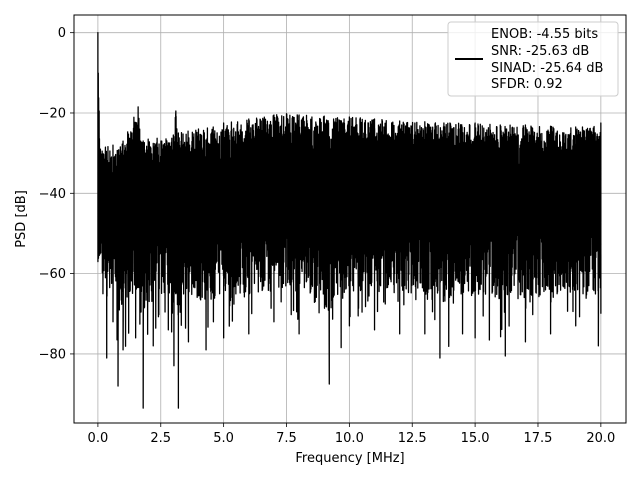 The width and height of the screenshot is (640, 480). I want to click on x-axis-label: Frequency [MHz], so click(349, 458).